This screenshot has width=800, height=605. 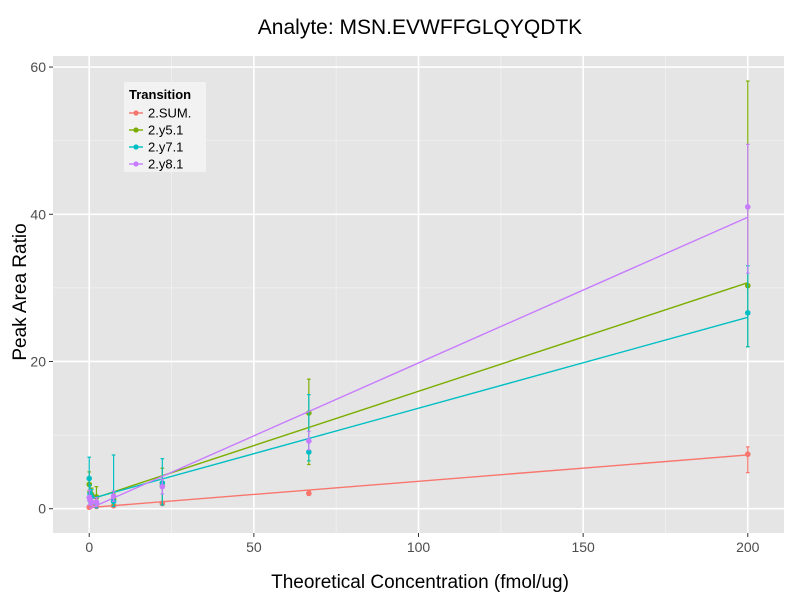 I want to click on legend-item-2-y7-1: 2.y7.1, so click(x=155, y=147).